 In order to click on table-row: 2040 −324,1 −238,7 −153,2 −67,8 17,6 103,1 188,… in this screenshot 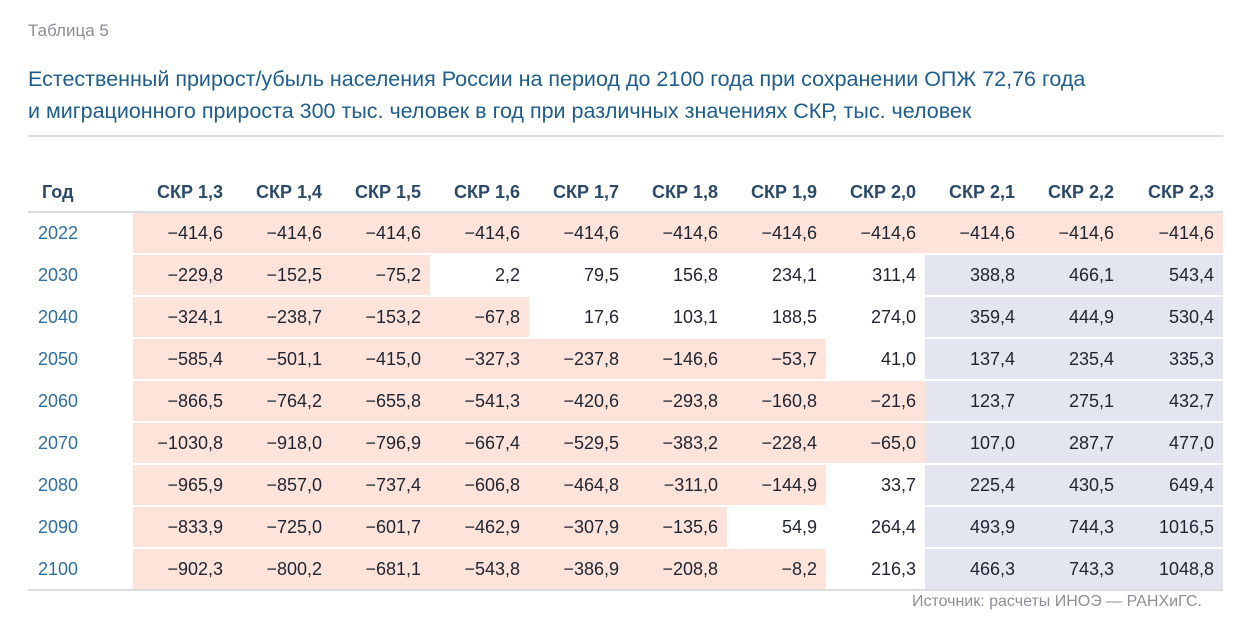, I will do `click(625, 317)`.